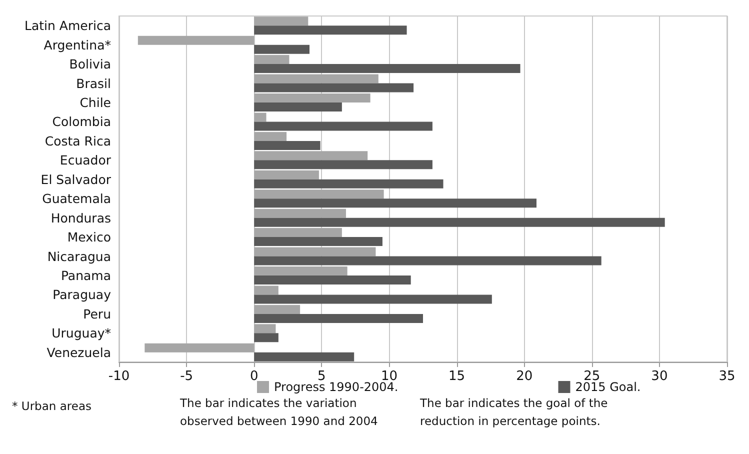 Image resolution: width=749 pixels, height=454 pixels. I want to click on y-tick-label: Colombia, so click(81, 122).